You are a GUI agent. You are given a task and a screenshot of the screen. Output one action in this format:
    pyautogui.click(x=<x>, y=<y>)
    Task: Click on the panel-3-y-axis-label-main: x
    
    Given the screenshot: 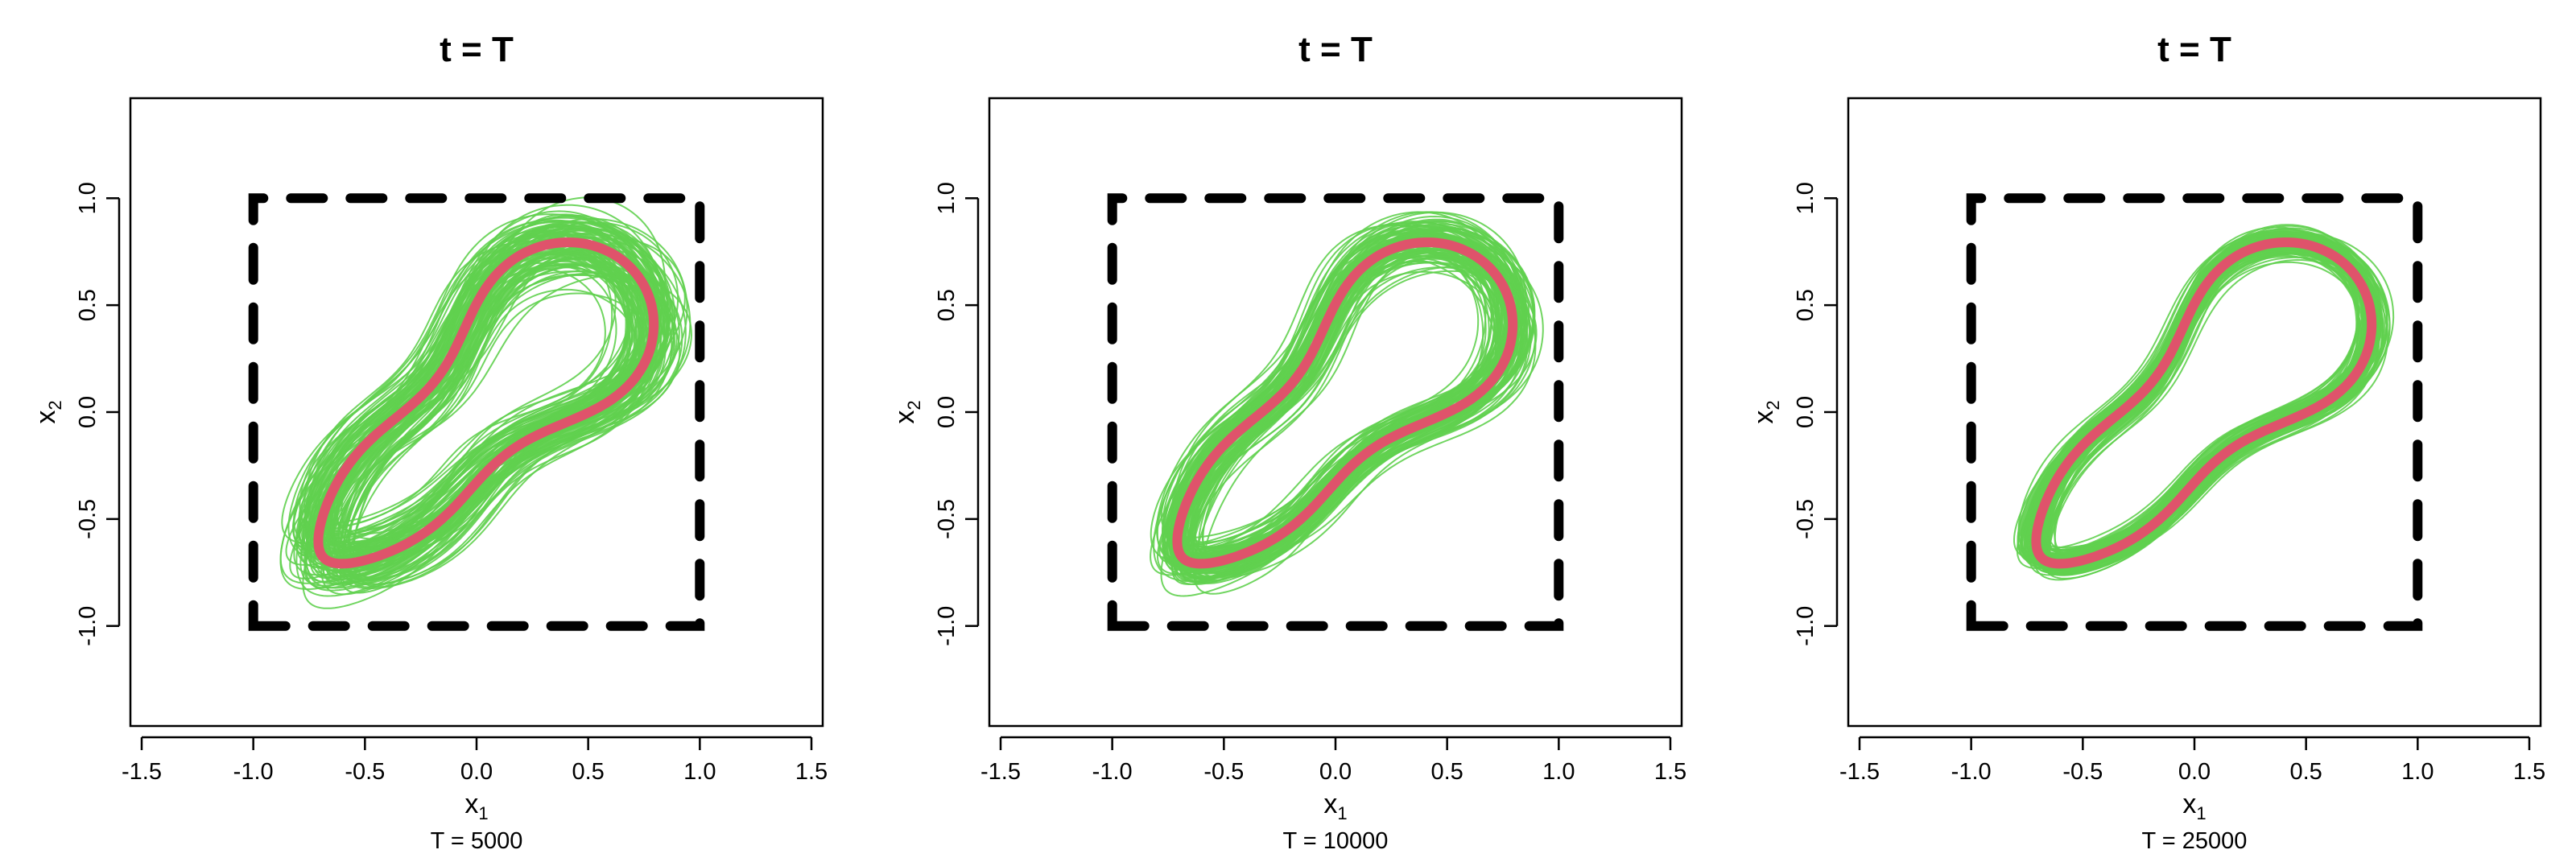 What is the action you would take?
    pyautogui.click(x=1764, y=417)
    